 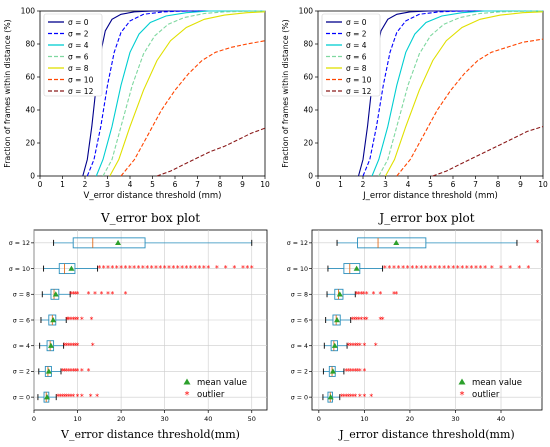 What do you see at coordinates (408, 184) in the screenshot?
I see `x-tick-label: 4` at bounding box center [408, 184].